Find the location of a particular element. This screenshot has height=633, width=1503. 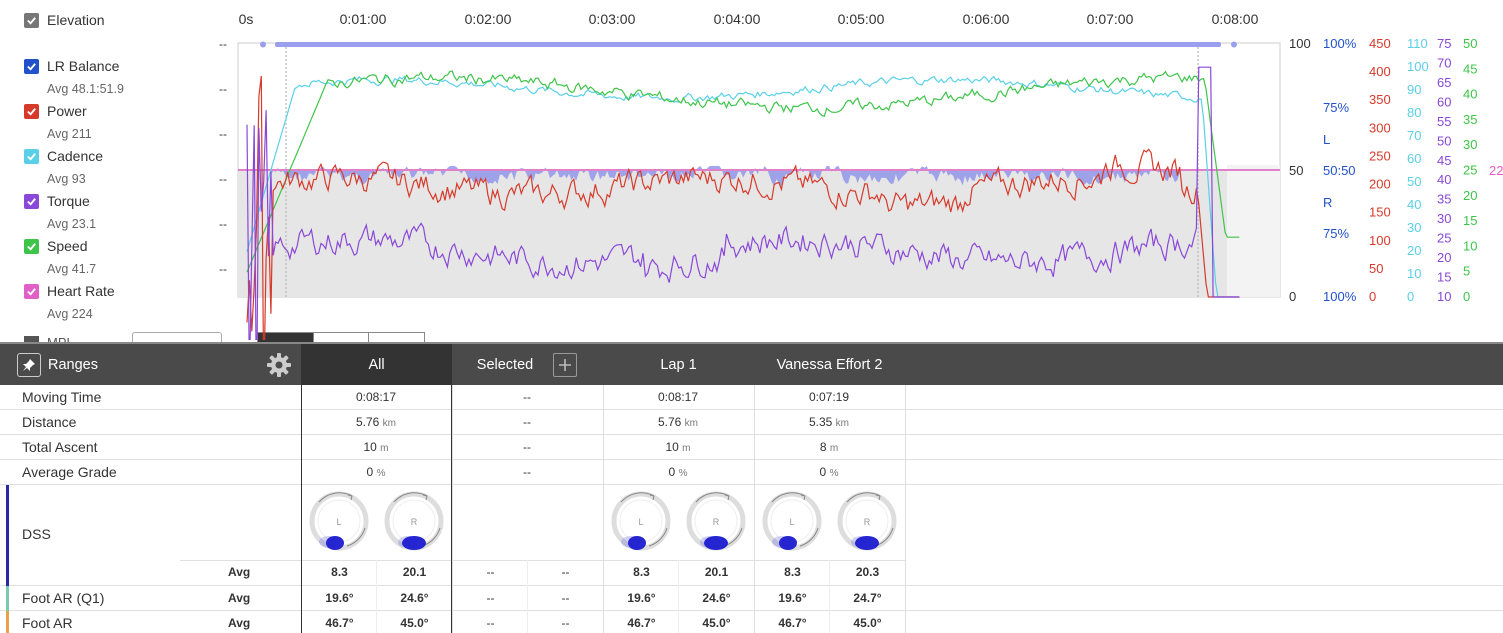

x-tick-label: 0:03:00 is located at coordinates (612, 19).